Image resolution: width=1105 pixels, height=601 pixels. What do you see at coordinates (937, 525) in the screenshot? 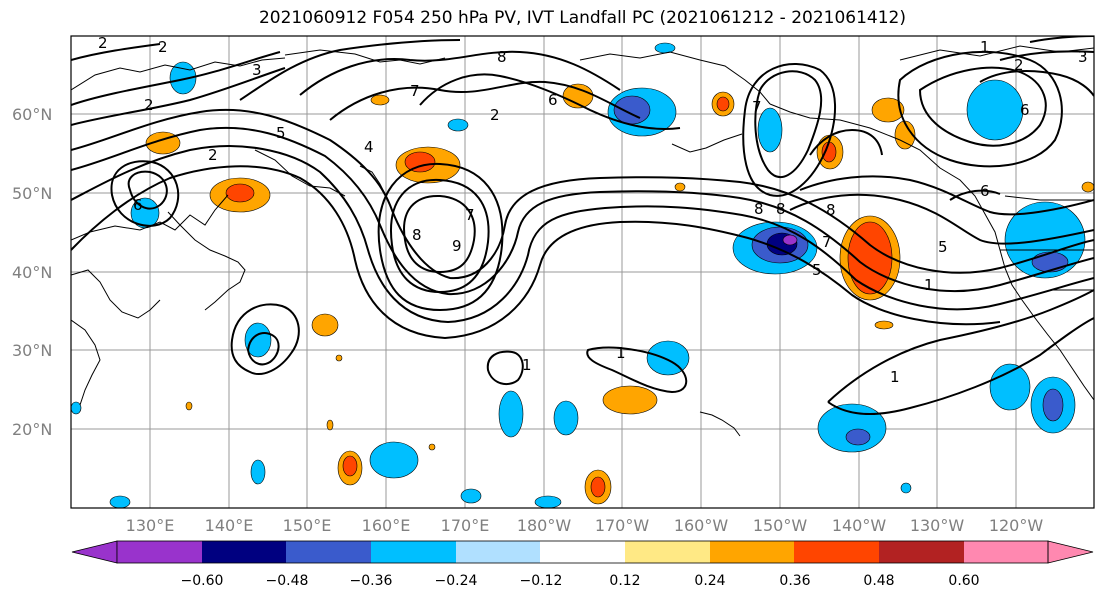
I see `lon-label: 130°W` at bounding box center [937, 525].